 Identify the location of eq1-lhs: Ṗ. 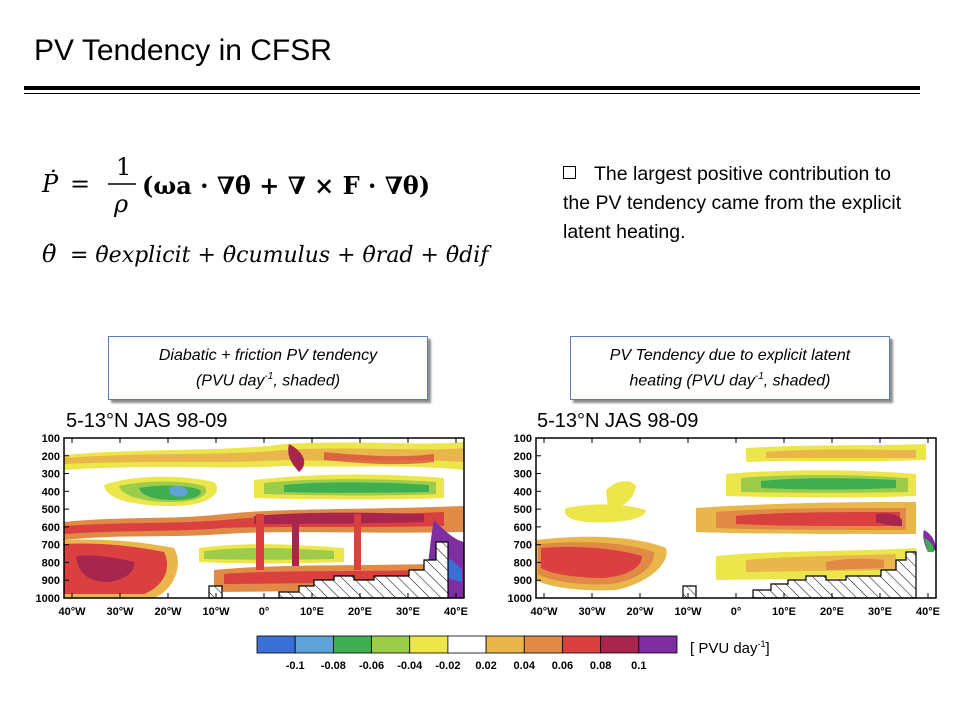
(50, 183).